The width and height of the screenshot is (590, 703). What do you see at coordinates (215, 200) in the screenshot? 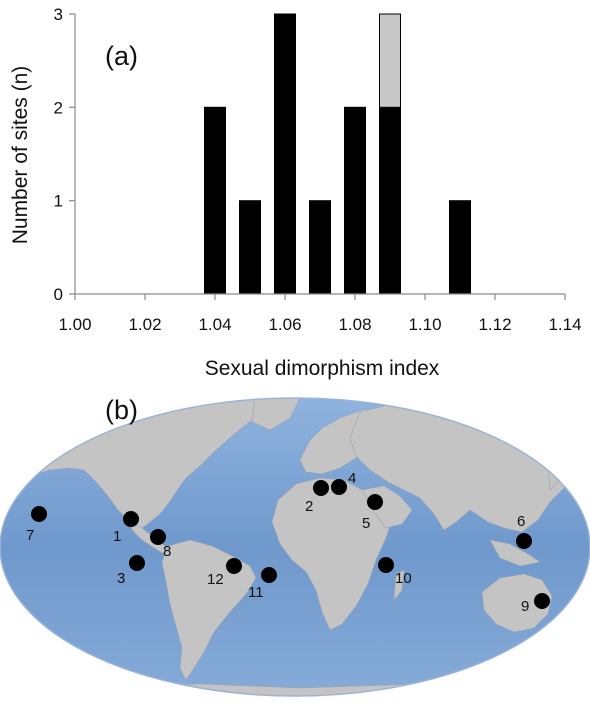
I see `bar-primary-1.04` at bounding box center [215, 200].